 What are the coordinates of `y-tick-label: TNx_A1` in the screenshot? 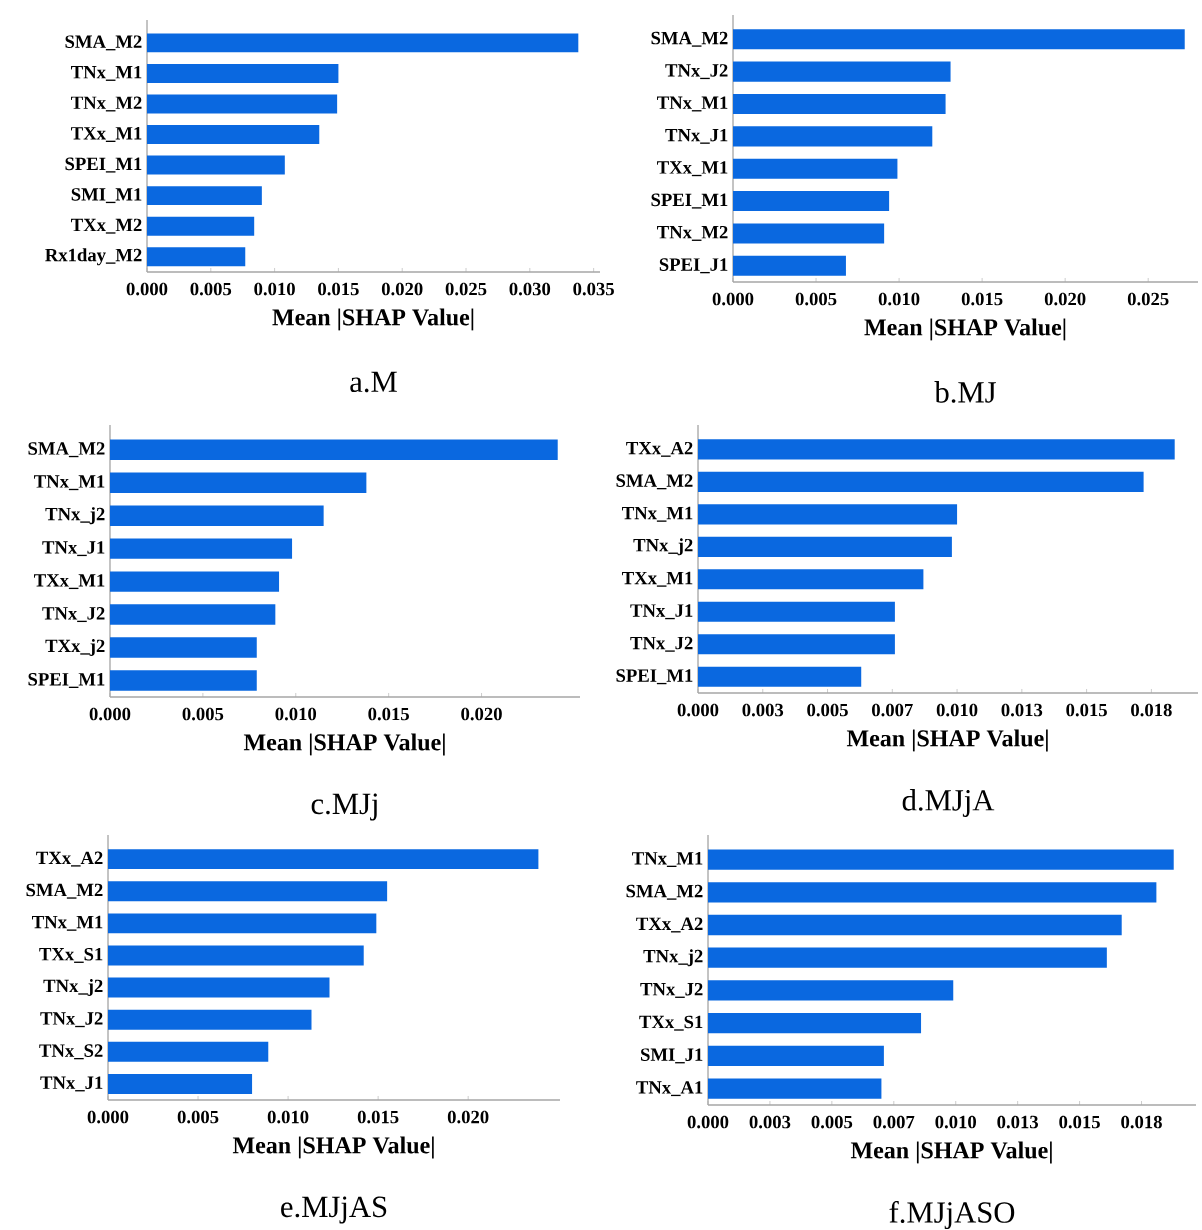 It's located at (669, 1089).